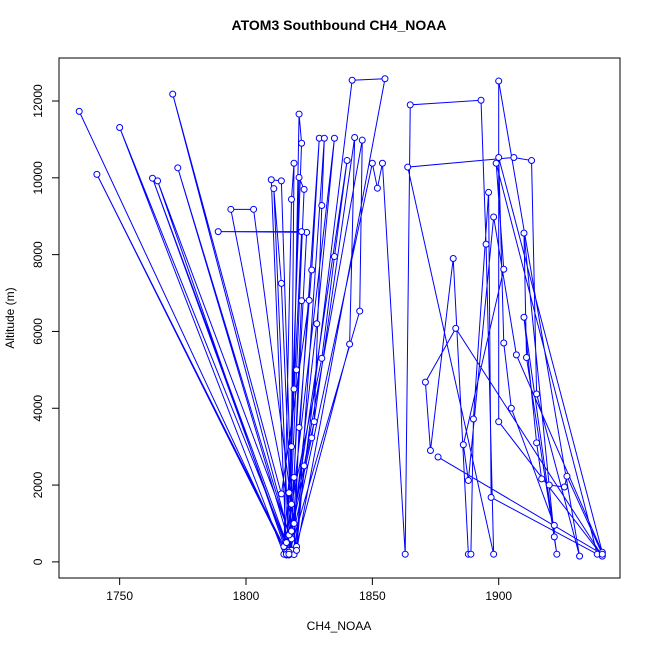  I want to click on y-tick-label: 0, so click(38, 561).